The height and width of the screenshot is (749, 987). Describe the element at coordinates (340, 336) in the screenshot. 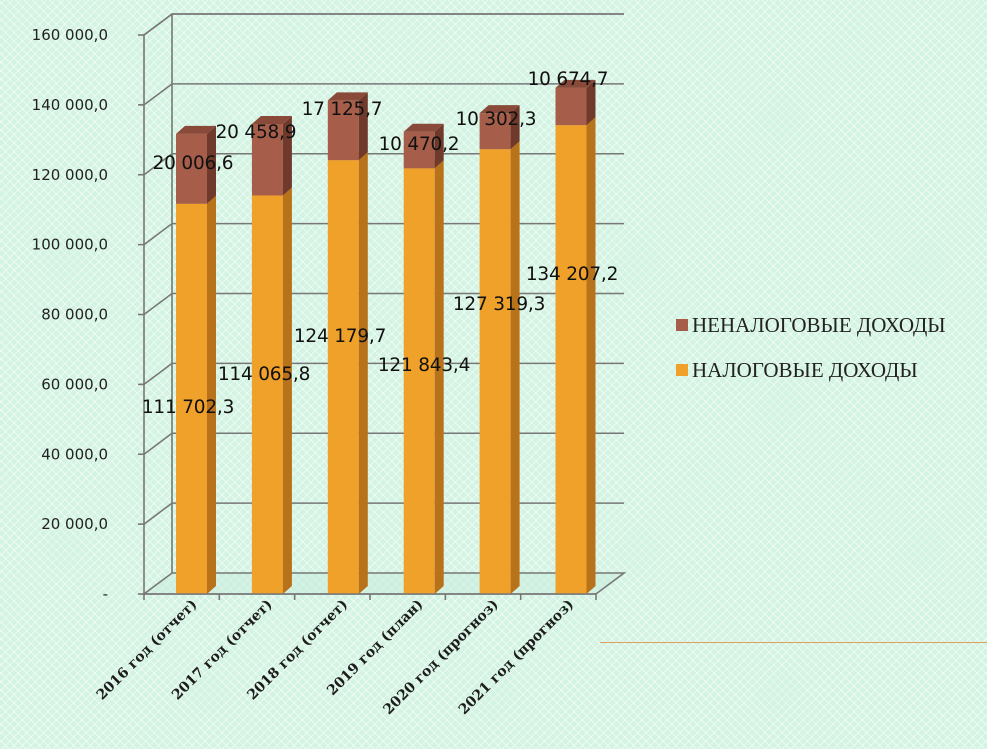

I see `data-label-tax: 124 179,7` at that location.